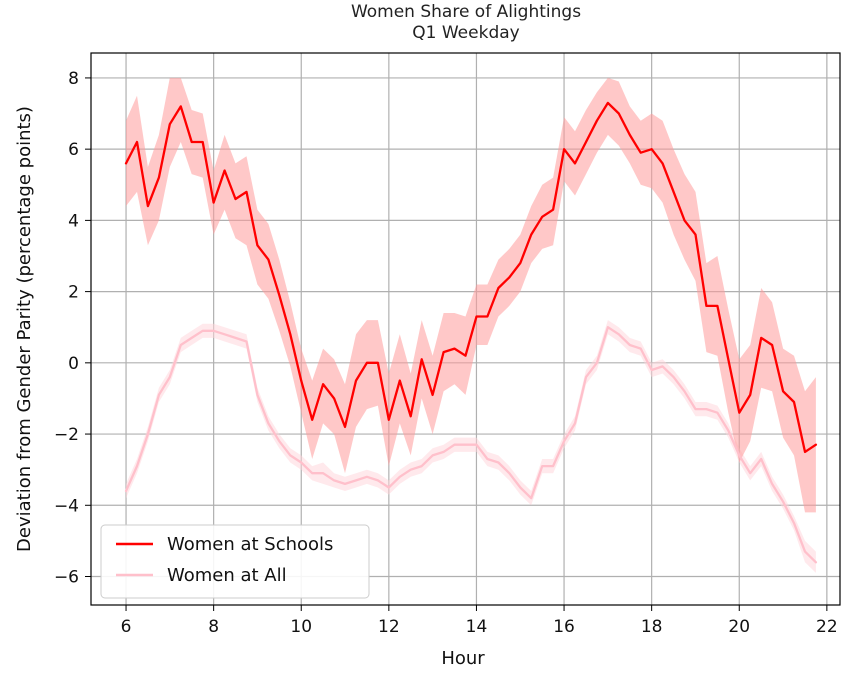 This screenshot has height=677, width=852. I want to click on legend: Women at Schools Women at All, so click(235, 561).